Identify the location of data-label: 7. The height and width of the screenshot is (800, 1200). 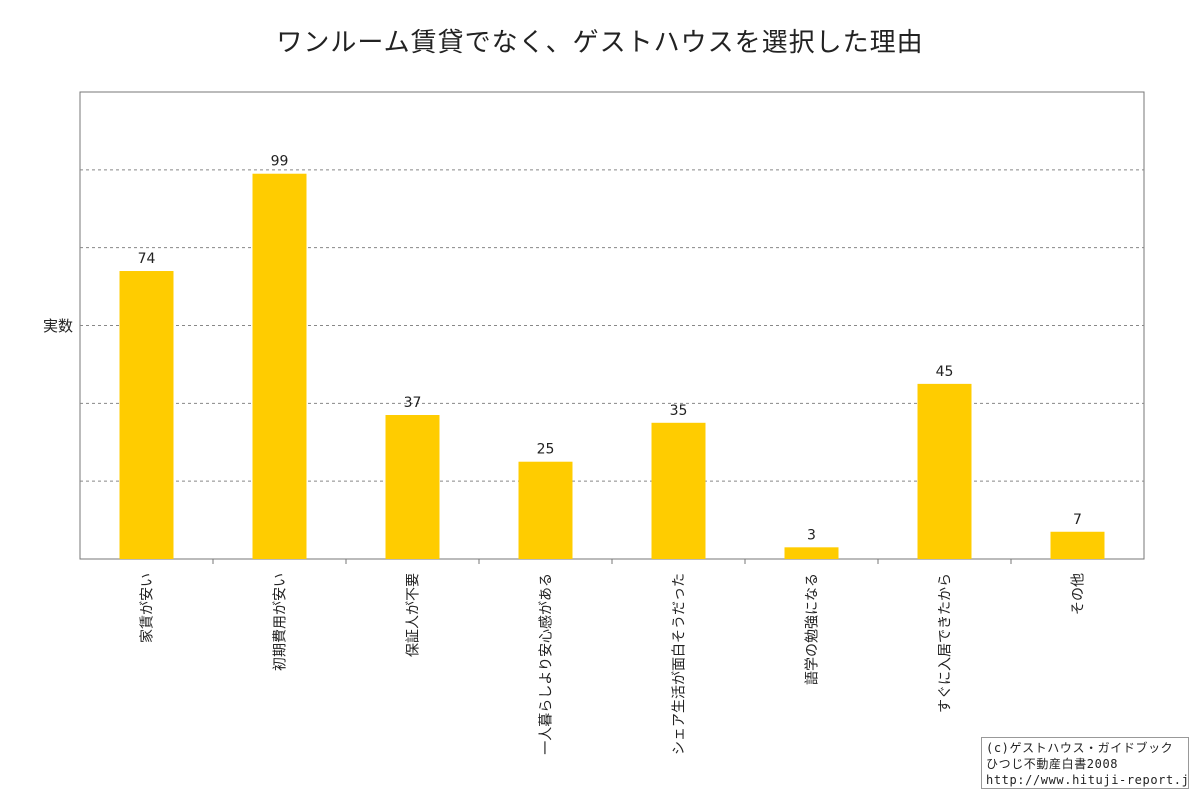
(1077, 520).